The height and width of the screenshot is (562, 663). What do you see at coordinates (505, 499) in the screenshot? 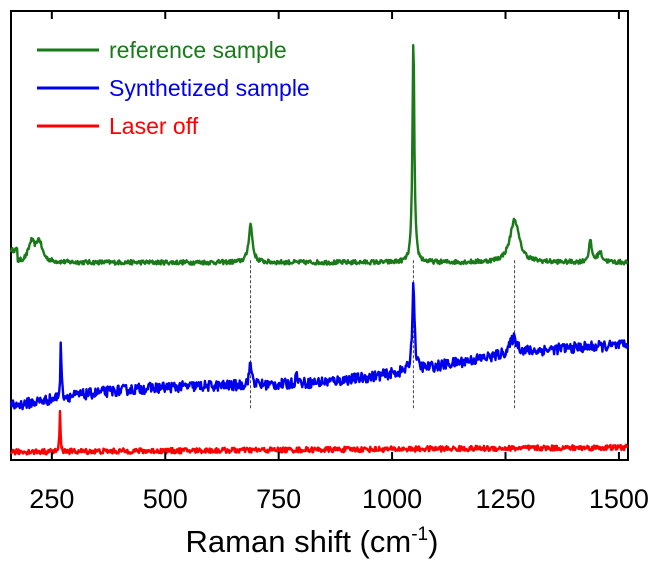
I see `x-tick-label-1250: 1250` at bounding box center [505, 499].